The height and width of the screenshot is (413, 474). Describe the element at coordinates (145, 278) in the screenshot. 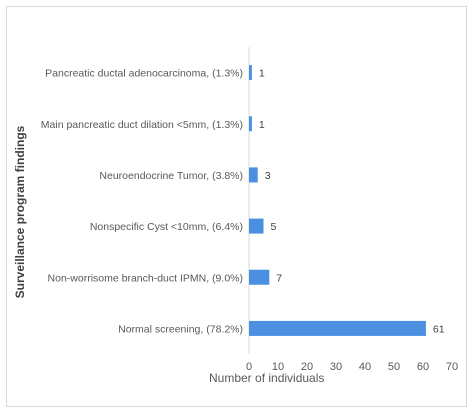

I see `category-label: Non-worrisome branch-duct IPMN, (9.0%)` at that location.